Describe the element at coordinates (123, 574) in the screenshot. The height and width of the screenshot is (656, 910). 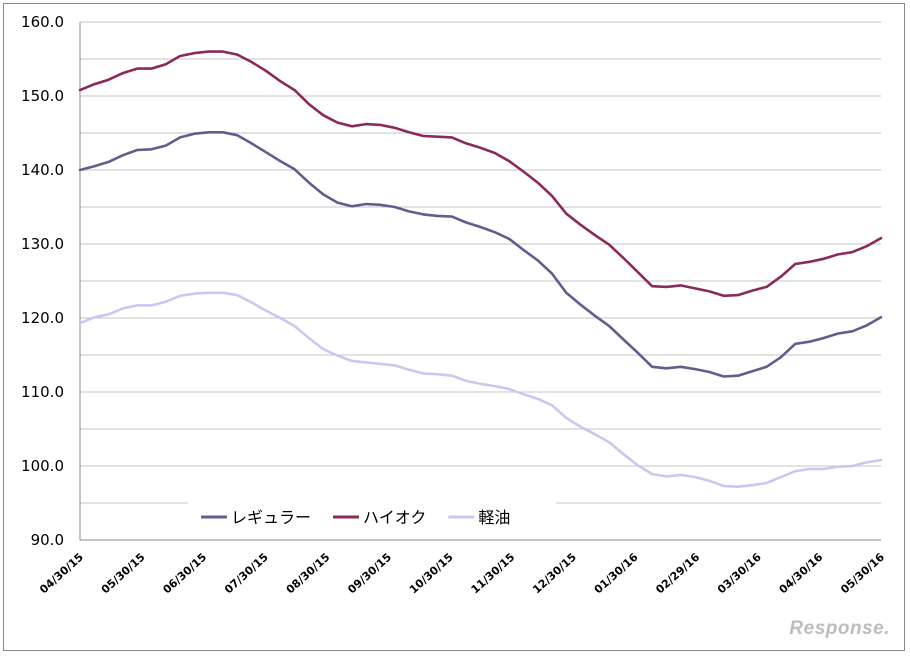
I see `x-tick-label: 05/30/15` at that location.